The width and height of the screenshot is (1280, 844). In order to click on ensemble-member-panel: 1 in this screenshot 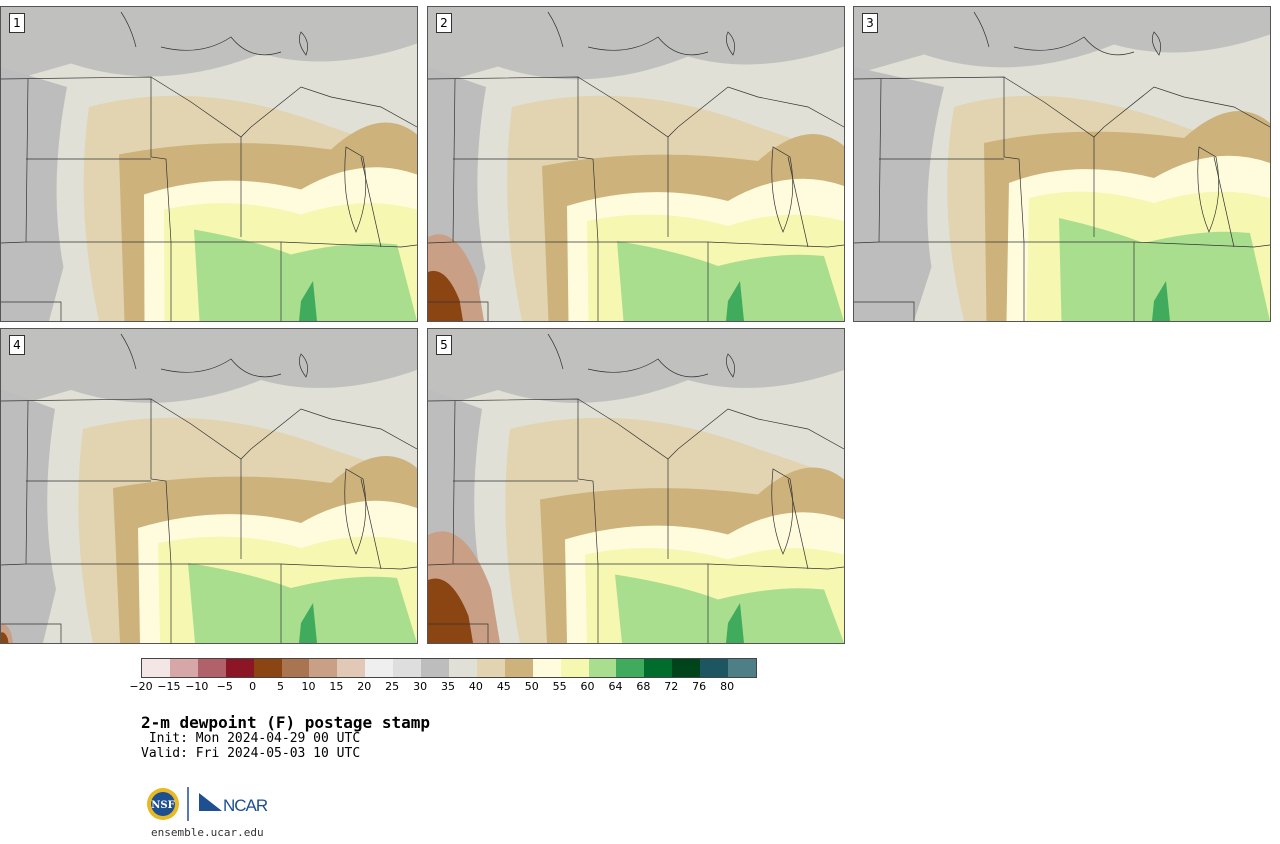, I will do `click(209, 164)`.